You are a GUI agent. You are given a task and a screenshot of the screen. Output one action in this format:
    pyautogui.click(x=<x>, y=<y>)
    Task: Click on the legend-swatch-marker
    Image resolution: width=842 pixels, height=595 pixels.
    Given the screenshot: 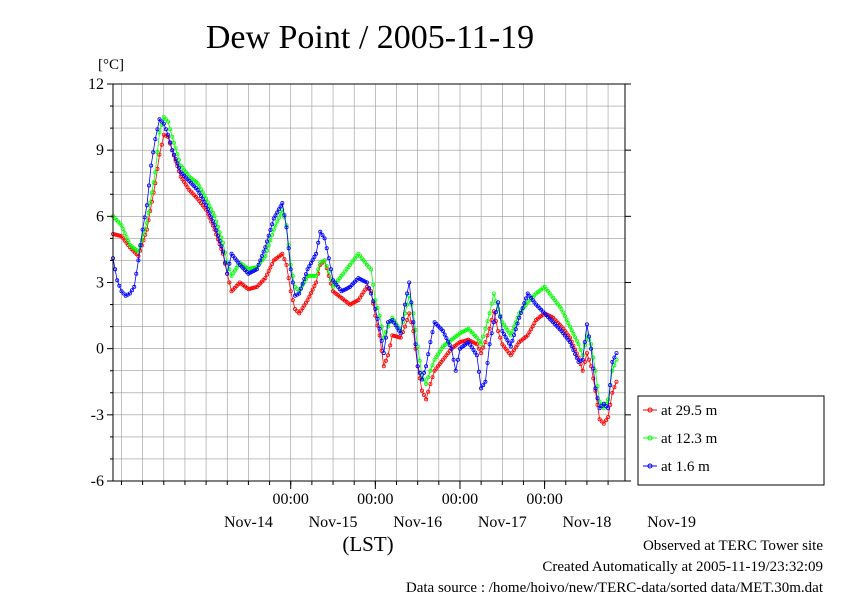 What is the action you would take?
    pyautogui.click(x=650, y=410)
    